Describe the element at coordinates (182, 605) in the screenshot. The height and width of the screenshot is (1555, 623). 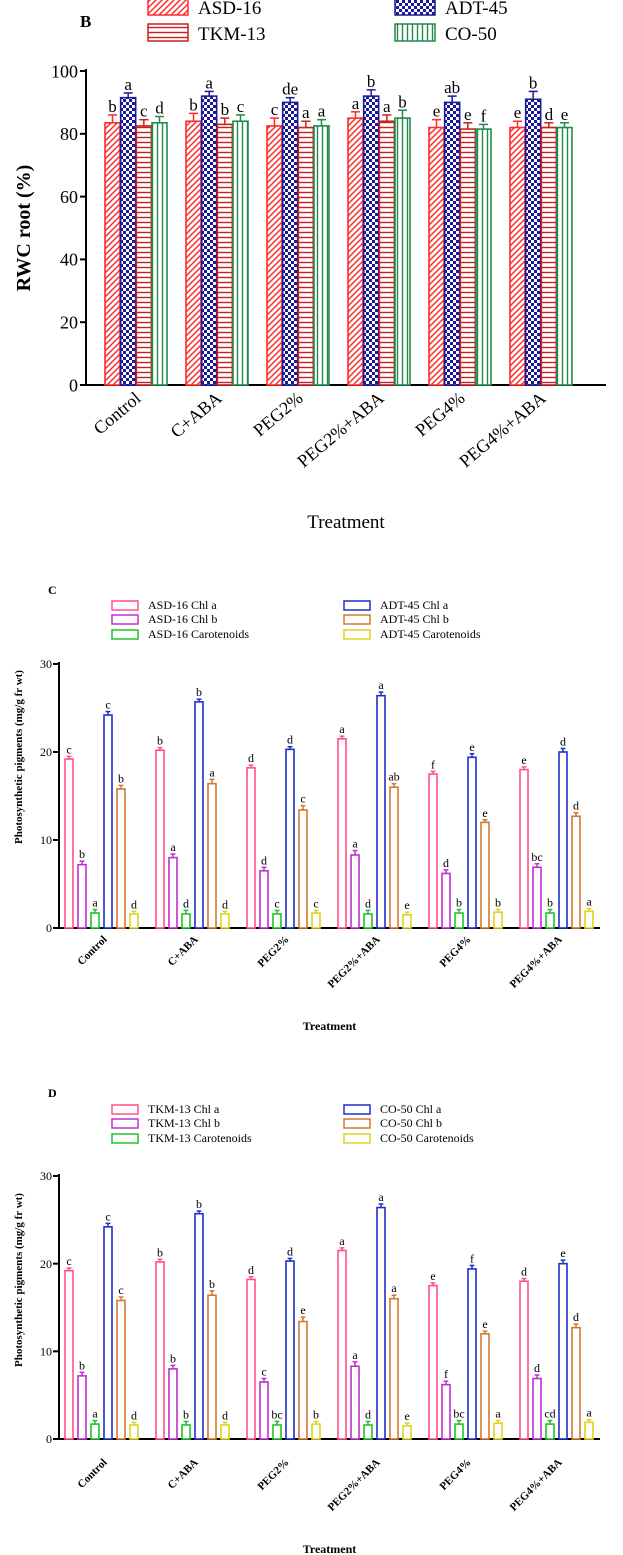
I see `legend-label: ASD-16 Chl a` at that location.